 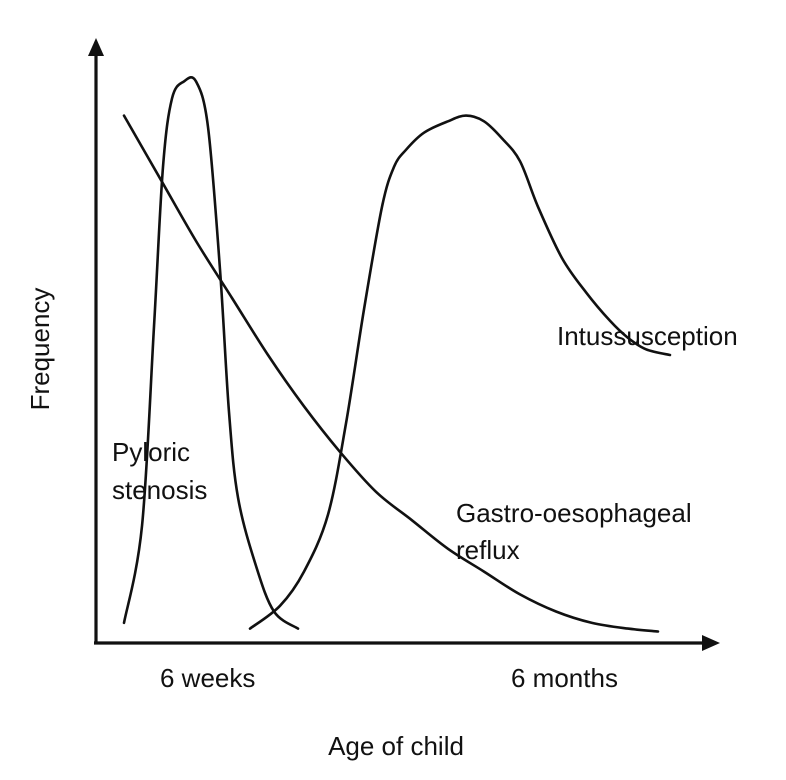 What do you see at coordinates (564, 678) in the screenshot?
I see `x-tick-label-6-months: 6 months` at bounding box center [564, 678].